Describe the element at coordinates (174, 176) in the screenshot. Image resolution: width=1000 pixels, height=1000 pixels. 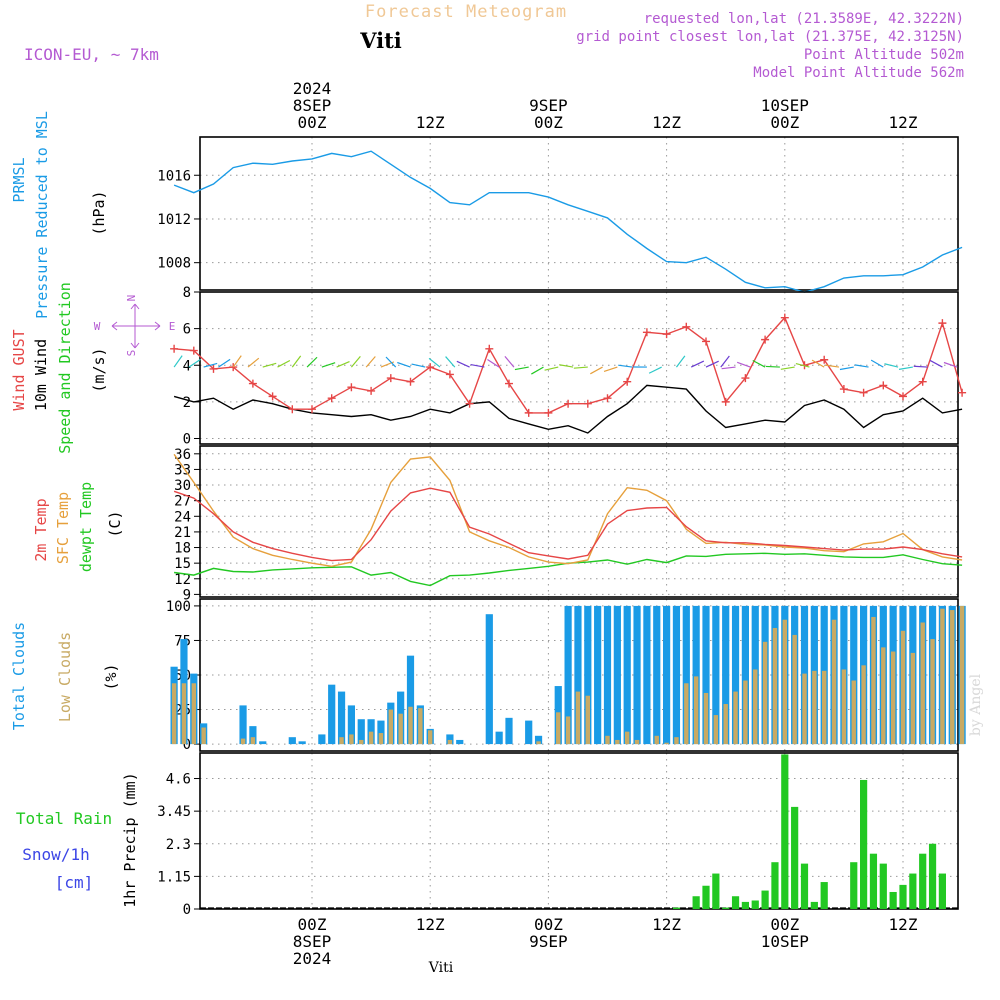
I see `pressure-ytick-label: 1016` at that location.